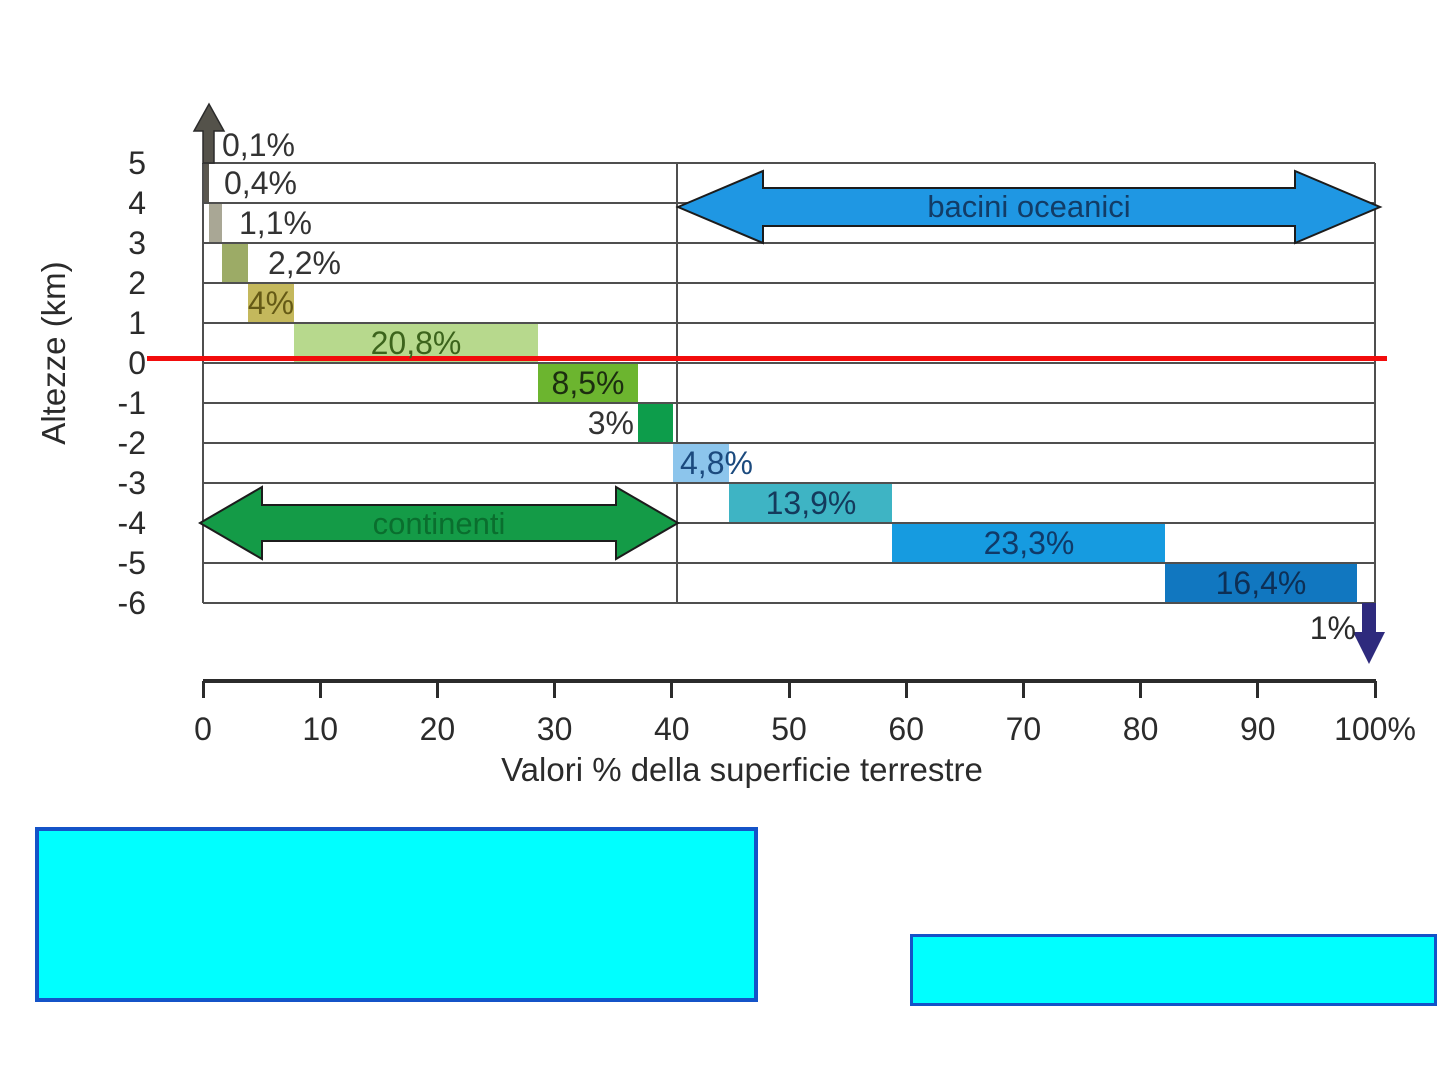  Describe the element at coordinates (137, 163) in the screenshot. I see `y-tick-label: 5` at that location.